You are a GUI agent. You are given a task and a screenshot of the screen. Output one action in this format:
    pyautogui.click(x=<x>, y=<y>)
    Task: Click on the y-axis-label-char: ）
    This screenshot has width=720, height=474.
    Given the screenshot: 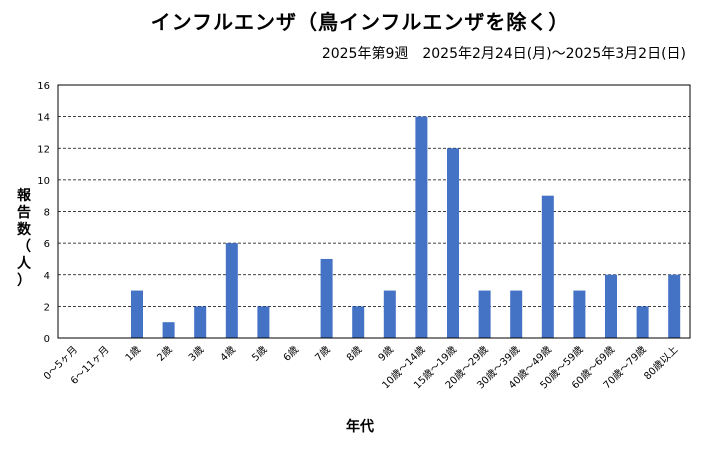 What is the action you would take?
    pyautogui.click(x=24, y=281)
    